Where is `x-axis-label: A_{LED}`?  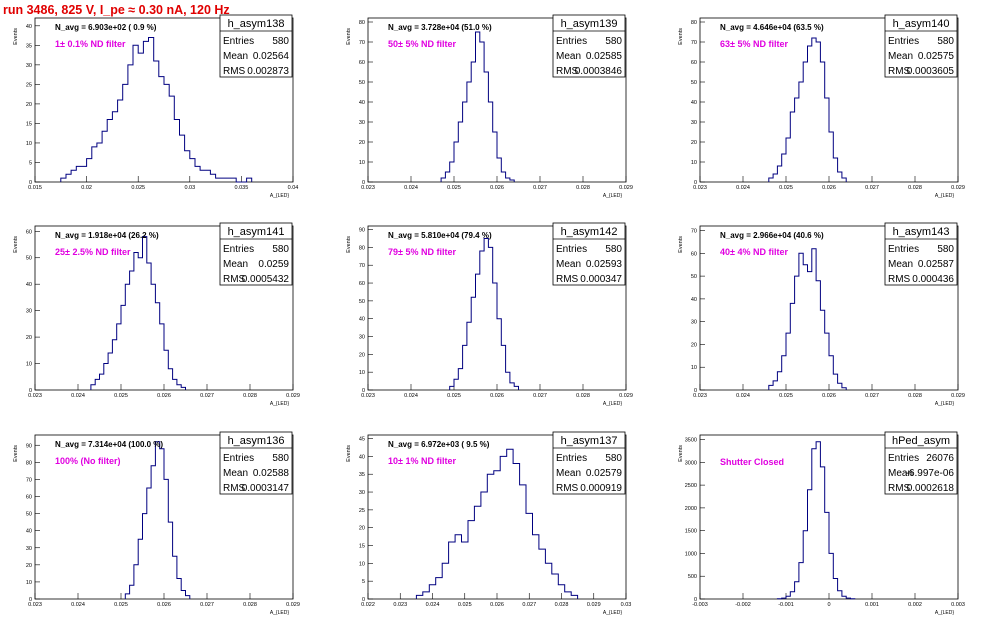
x-axis-label: A_{LED} is located at coordinates (945, 404).